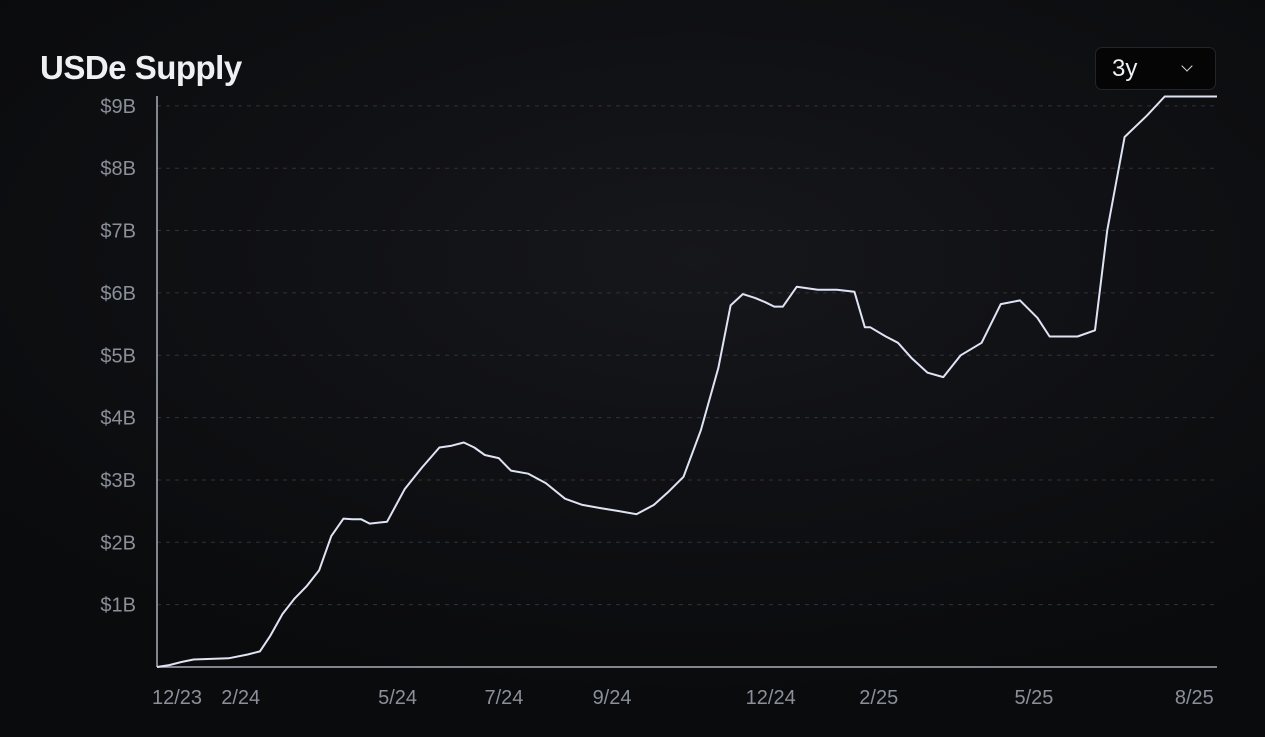 This screenshot has height=737, width=1265. I want to click on y-axis-tick-labels: $1B $2B $3B $4B $5B $6B $7B $8B $9B, so click(118, 356).